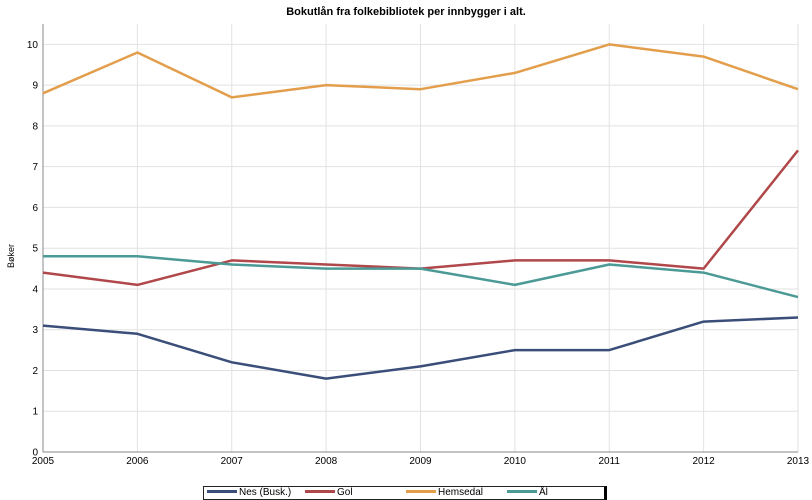 Image resolution: width=812 pixels, height=500 pixels. I want to click on legend-label: Hemsedal, so click(461, 492).